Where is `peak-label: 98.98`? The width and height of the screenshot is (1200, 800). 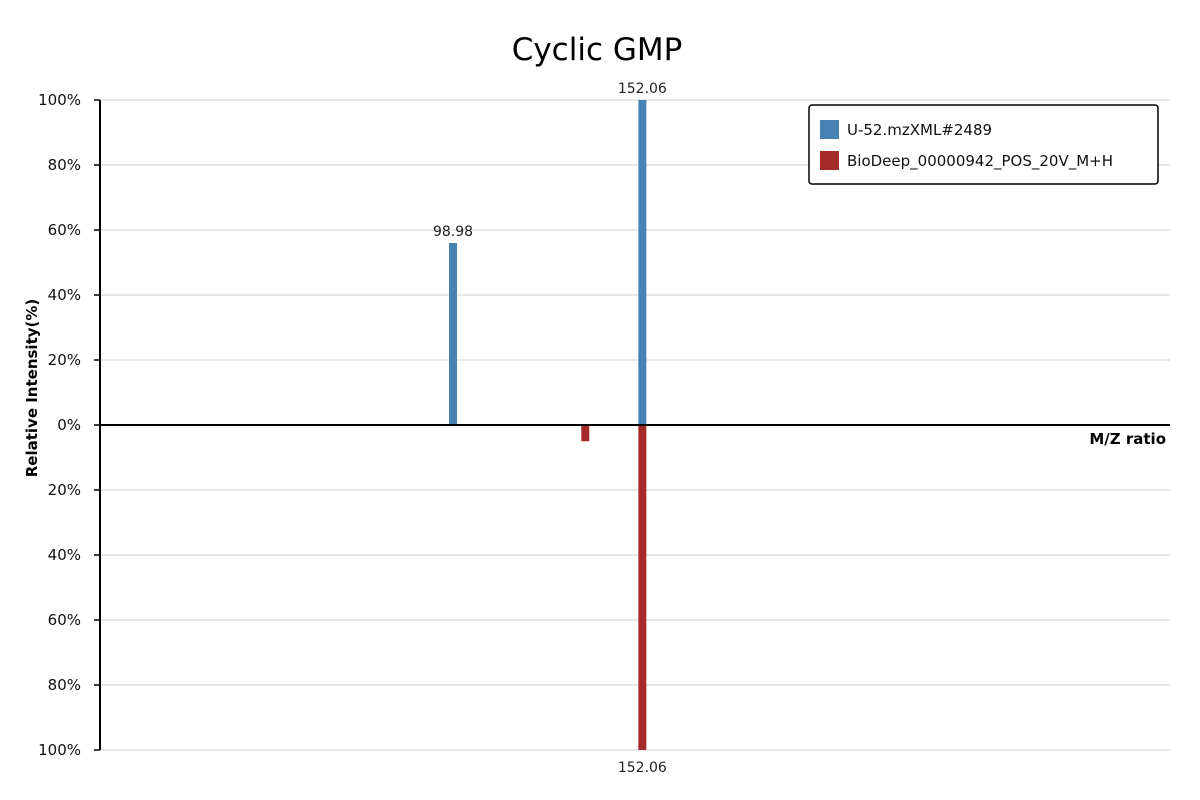
peak-label: 98.98 is located at coordinates (453, 232).